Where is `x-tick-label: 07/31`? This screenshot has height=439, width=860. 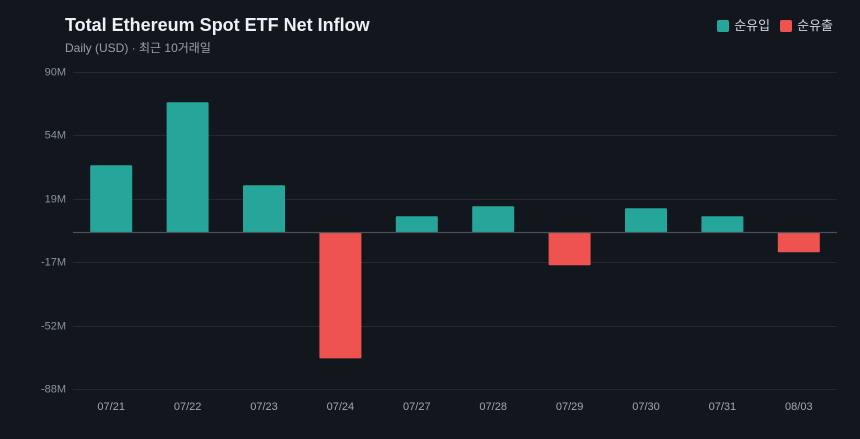
x-tick-label: 07/31 is located at coordinates (723, 407).